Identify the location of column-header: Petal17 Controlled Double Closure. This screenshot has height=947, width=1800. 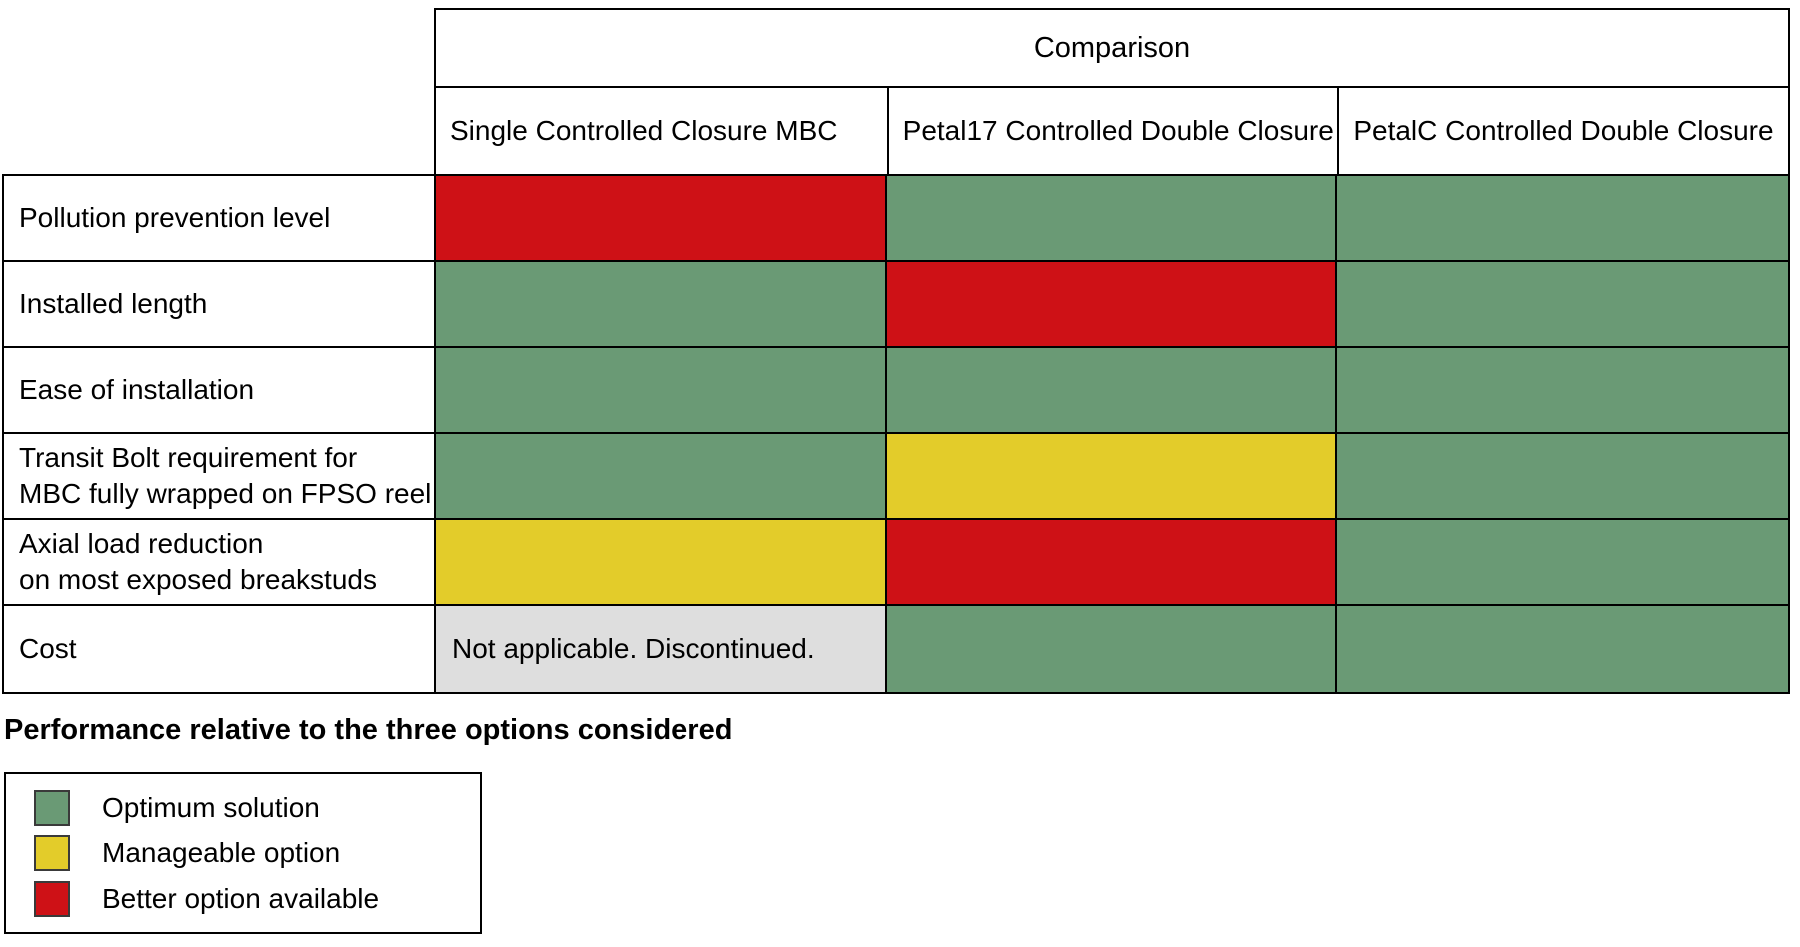
(1112, 131).